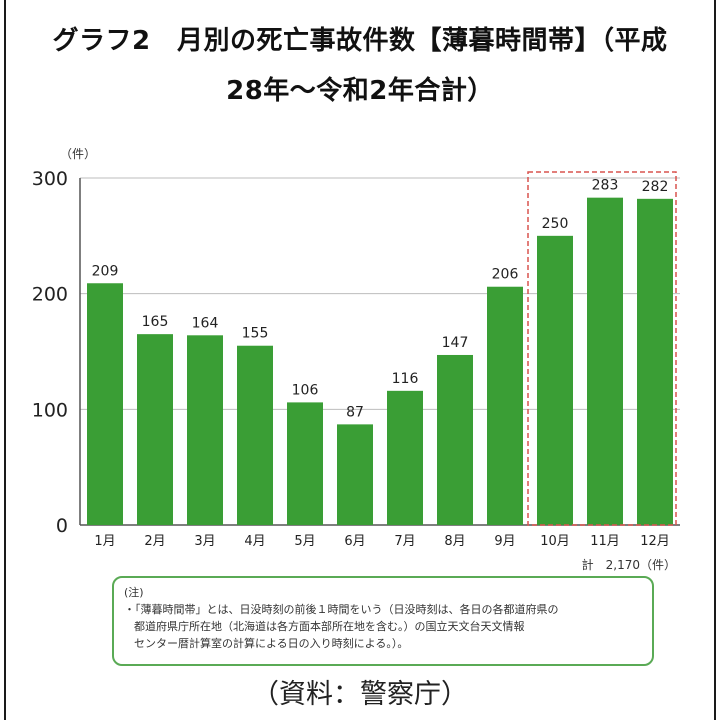 The height and width of the screenshot is (720, 720). I want to click on data-label: 87, so click(355, 412).